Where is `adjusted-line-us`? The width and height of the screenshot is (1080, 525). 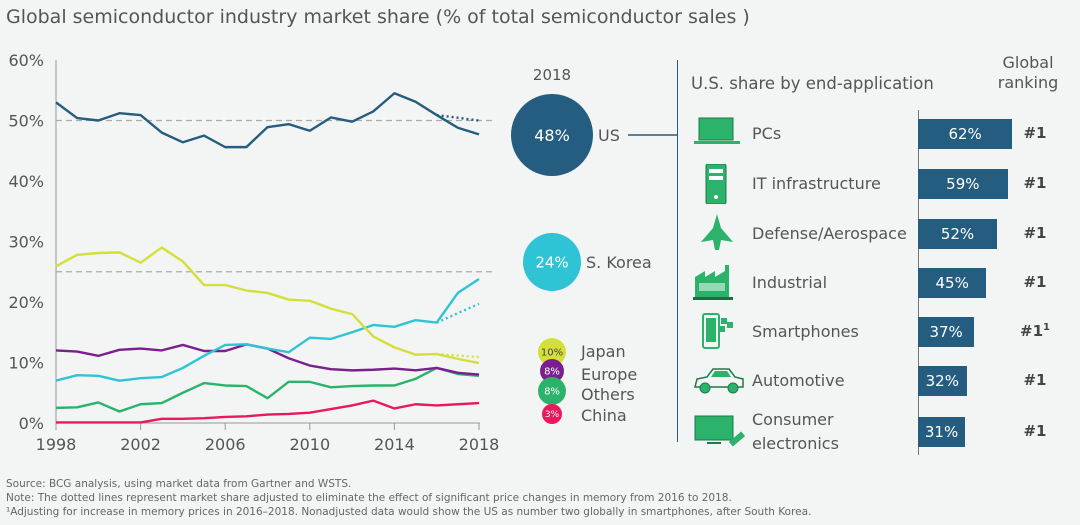 adjusted-line-us is located at coordinates (458, 117).